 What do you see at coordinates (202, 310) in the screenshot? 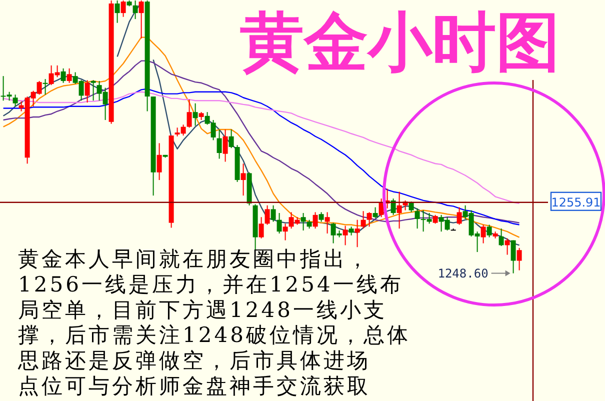
I see `text: 局空单，目前下方遇1248一线小支` at bounding box center [202, 310].